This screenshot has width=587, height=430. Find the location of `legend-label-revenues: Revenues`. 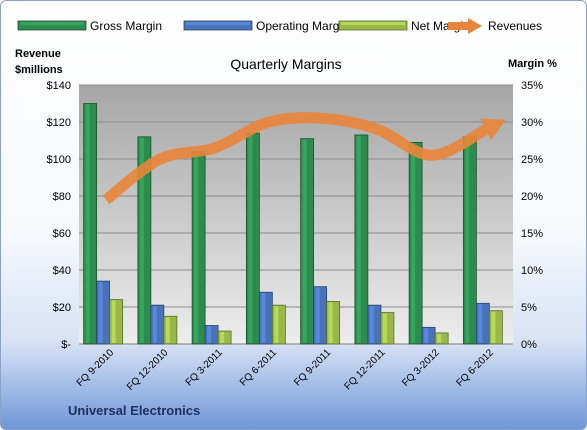

legend-label-revenues: Revenues is located at coordinates (515, 26).